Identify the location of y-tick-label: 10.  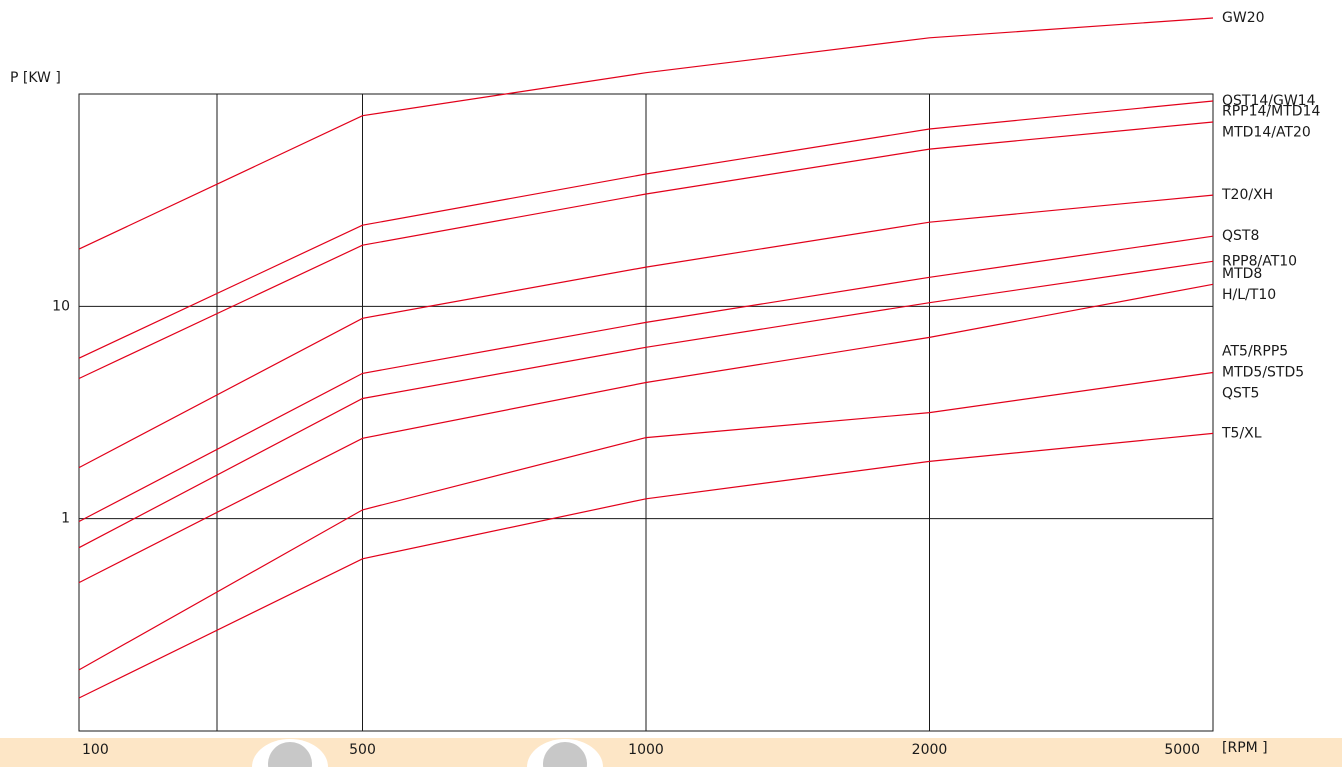
(61, 306).